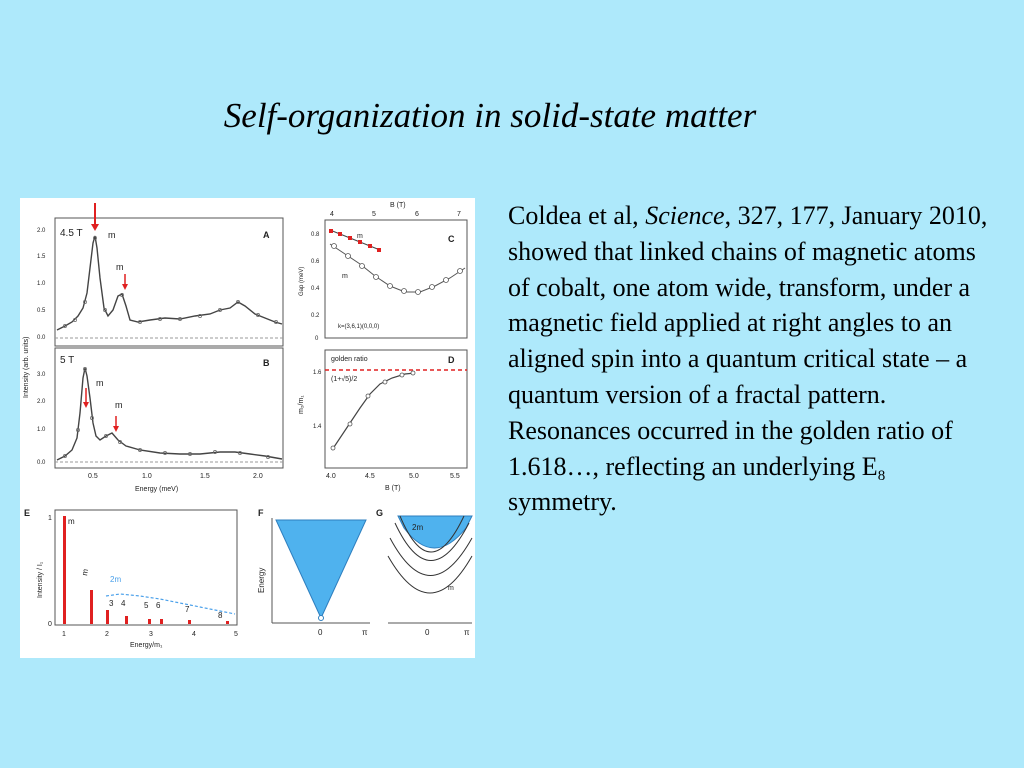 The image size is (1024, 768). Describe the element at coordinates (41, 311) in the screenshot. I see `panel-a-ytick: 0.5` at that location.